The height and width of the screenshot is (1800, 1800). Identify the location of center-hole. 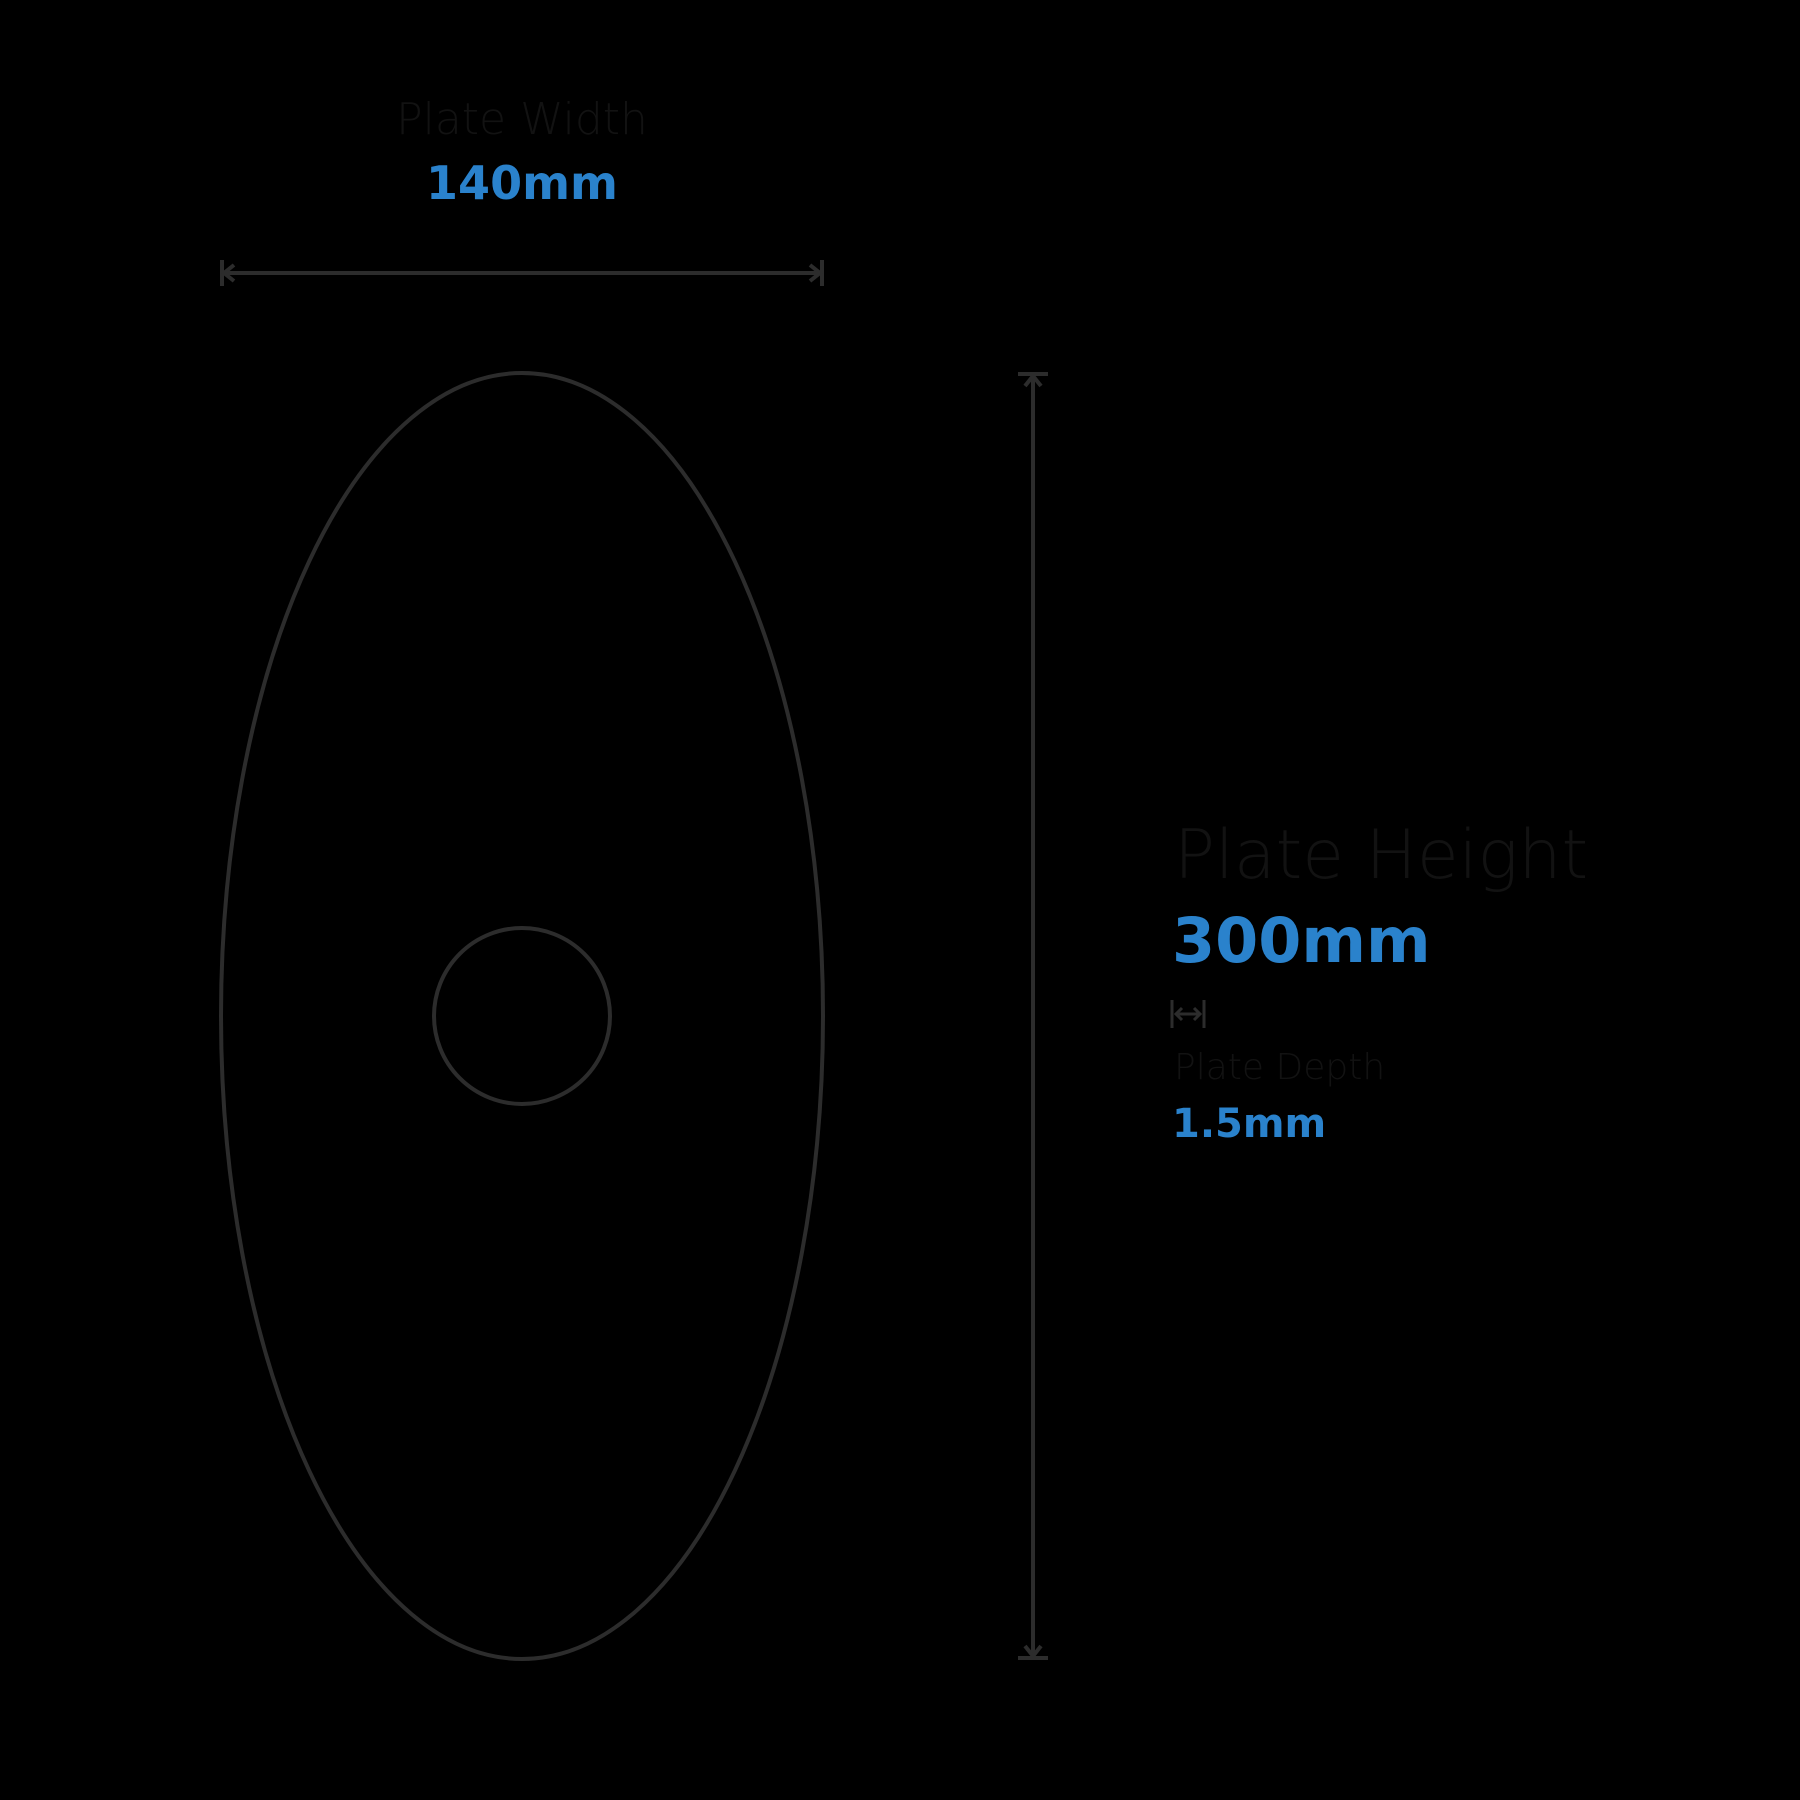
(522, 1016).